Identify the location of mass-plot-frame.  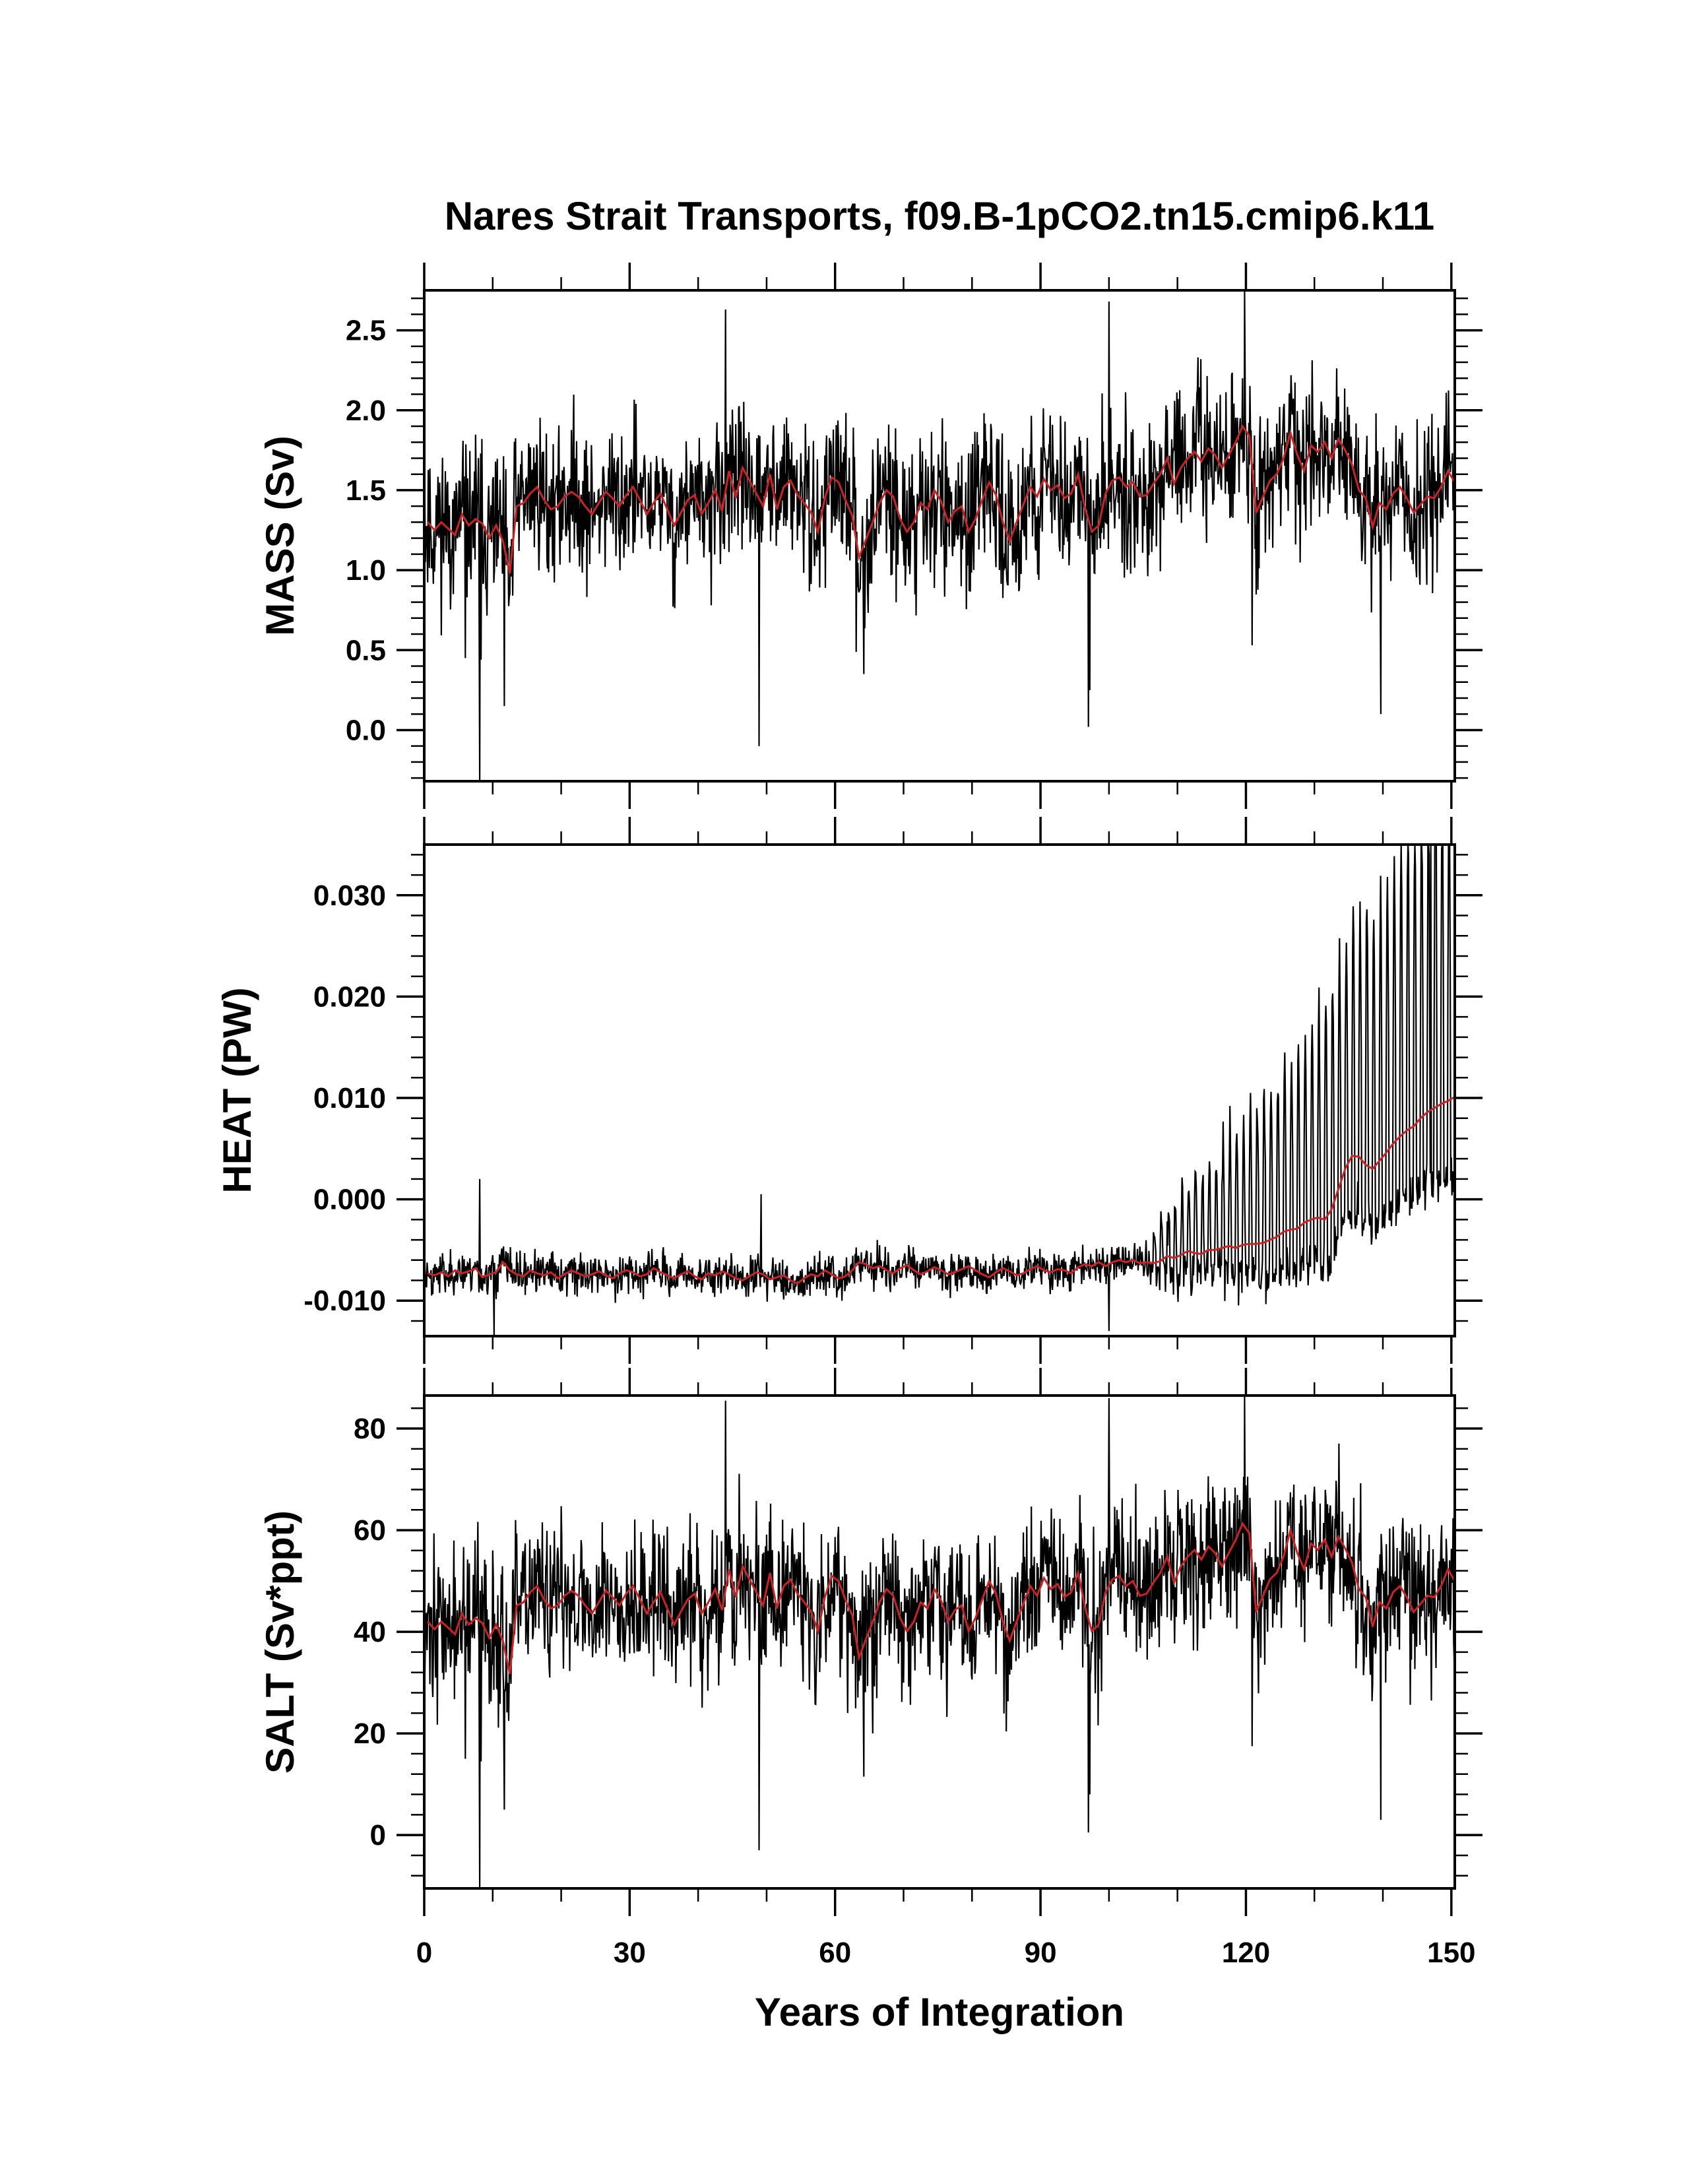
(939, 536).